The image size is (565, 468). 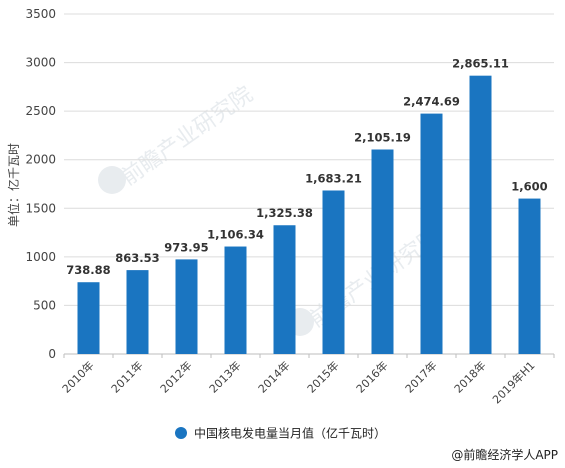 I want to click on data-label: 1,683.21, so click(x=333, y=178).